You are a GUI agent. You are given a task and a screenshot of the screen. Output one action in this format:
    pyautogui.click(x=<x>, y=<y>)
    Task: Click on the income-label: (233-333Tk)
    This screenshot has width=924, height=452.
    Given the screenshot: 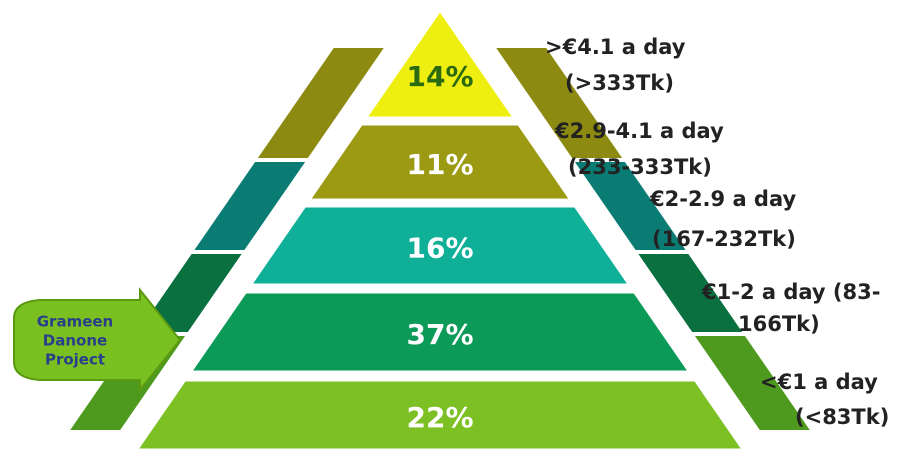 What is the action you would take?
    pyautogui.click(x=640, y=167)
    